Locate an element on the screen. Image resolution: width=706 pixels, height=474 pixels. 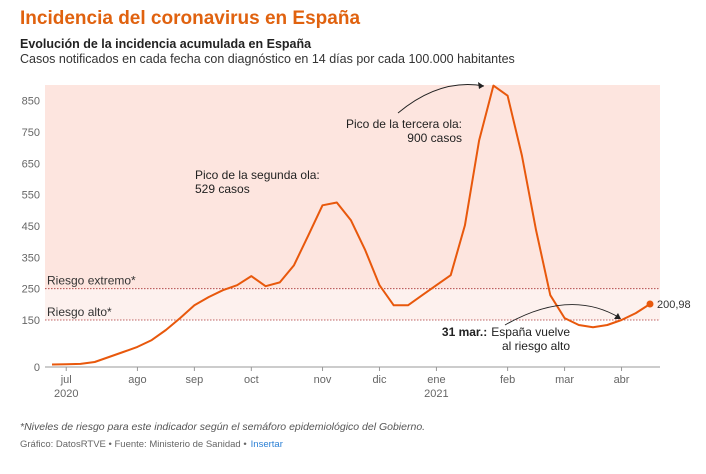
x-tick-label: ago is located at coordinates (137, 380).